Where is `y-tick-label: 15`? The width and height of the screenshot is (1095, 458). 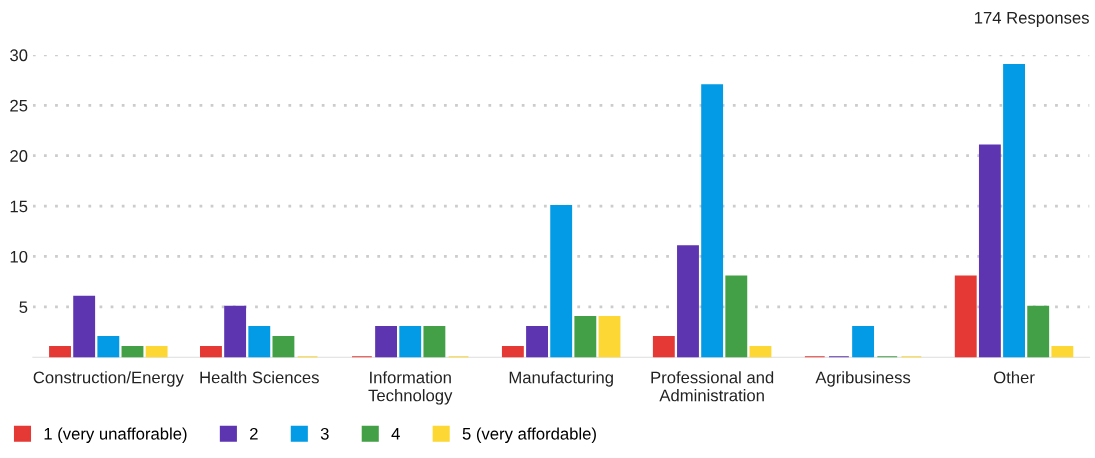
y-tick-label: 15 is located at coordinates (19, 206).